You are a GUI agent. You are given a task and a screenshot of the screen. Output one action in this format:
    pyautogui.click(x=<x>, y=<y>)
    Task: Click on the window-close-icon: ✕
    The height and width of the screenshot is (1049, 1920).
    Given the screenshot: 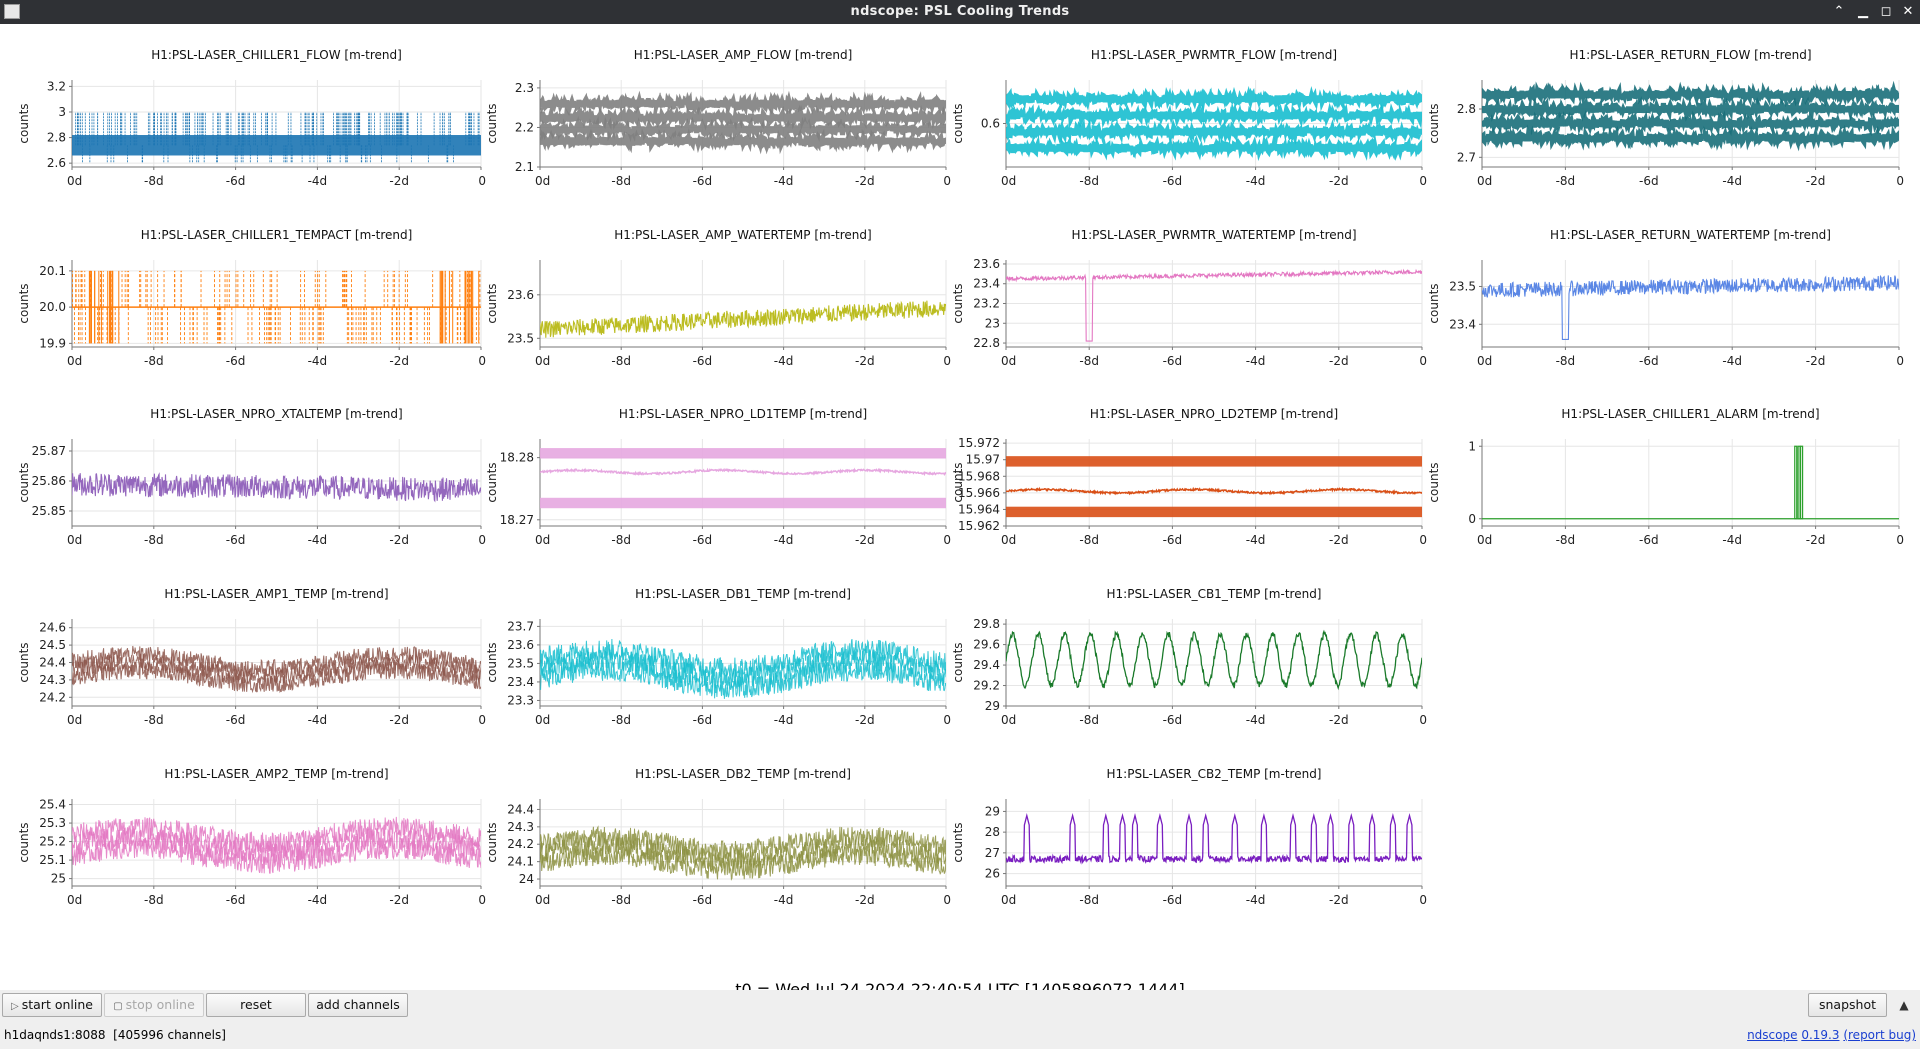 What is the action you would take?
    pyautogui.click(x=1908, y=11)
    